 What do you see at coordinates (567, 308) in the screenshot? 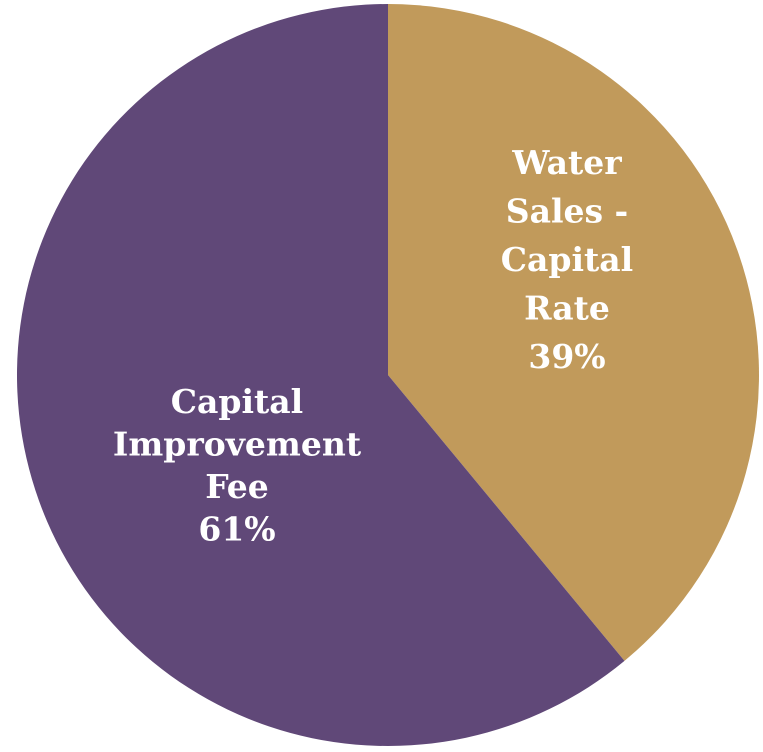
I see `slice-label-line: Rate` at bounding box center [567, 308].